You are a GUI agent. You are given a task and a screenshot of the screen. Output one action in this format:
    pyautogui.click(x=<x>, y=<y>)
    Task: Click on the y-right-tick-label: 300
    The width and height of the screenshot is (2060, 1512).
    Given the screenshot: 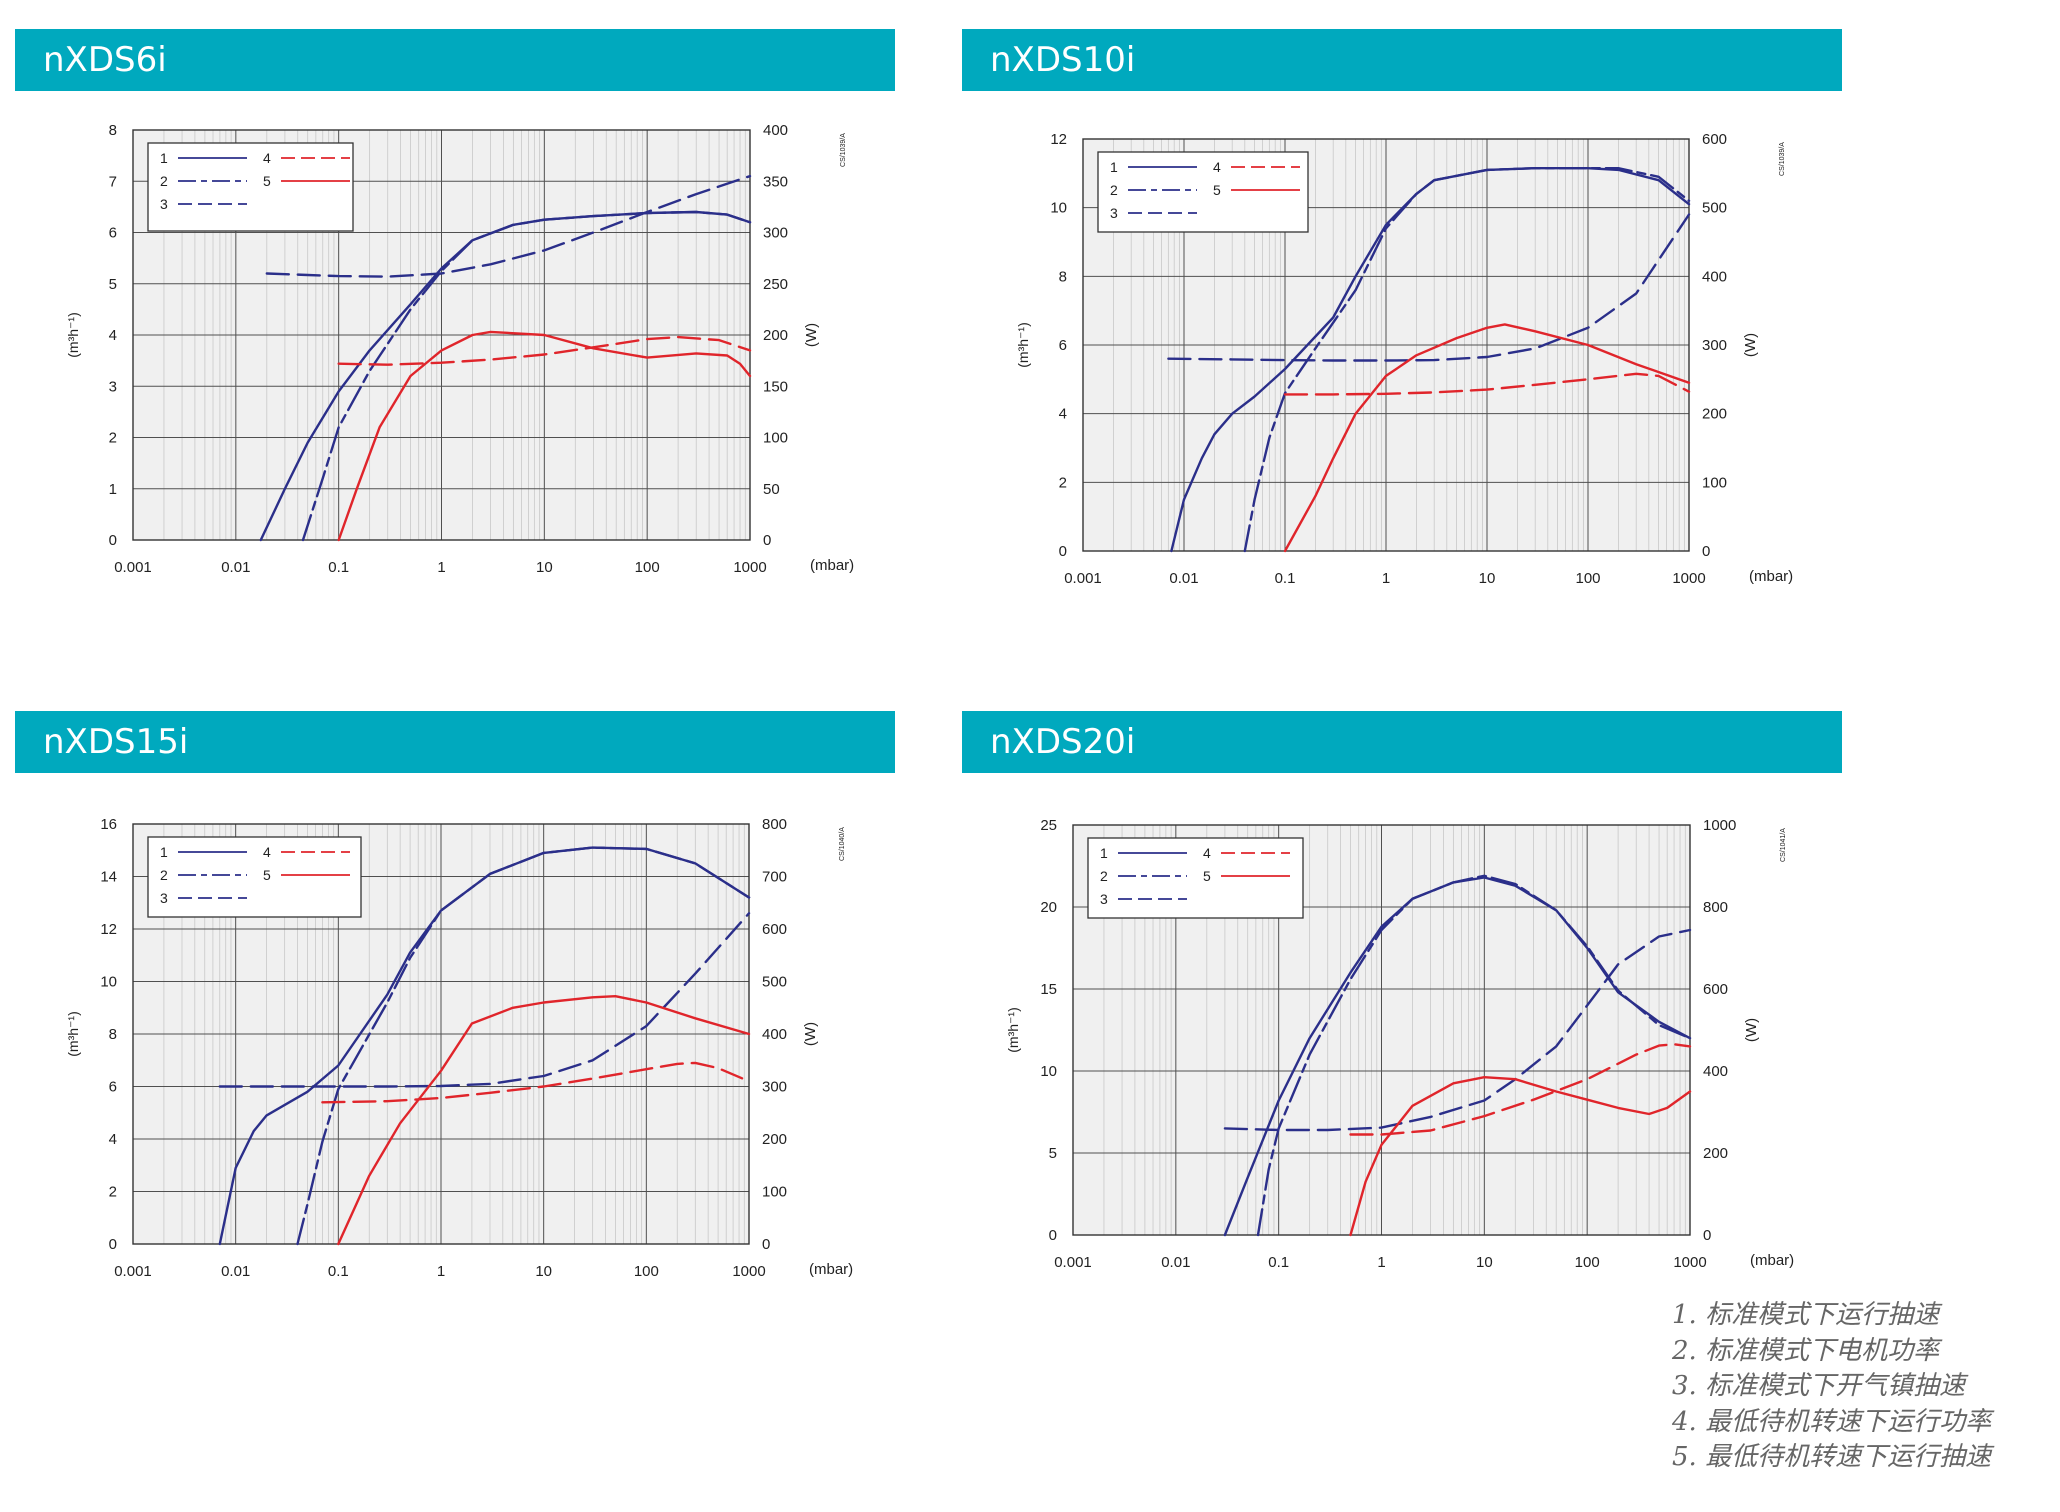 What is the action you would take?
    pyautogui.click(x=1714, y=345)
    